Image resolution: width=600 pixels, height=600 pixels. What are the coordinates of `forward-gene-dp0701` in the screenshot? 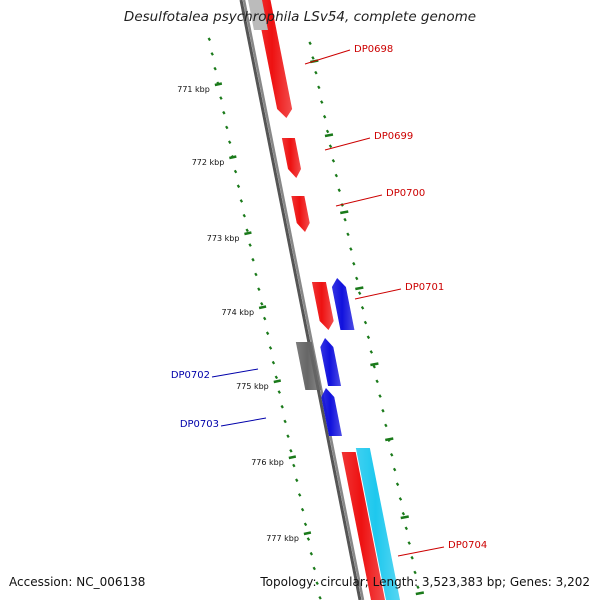 It's located at (322, 306).